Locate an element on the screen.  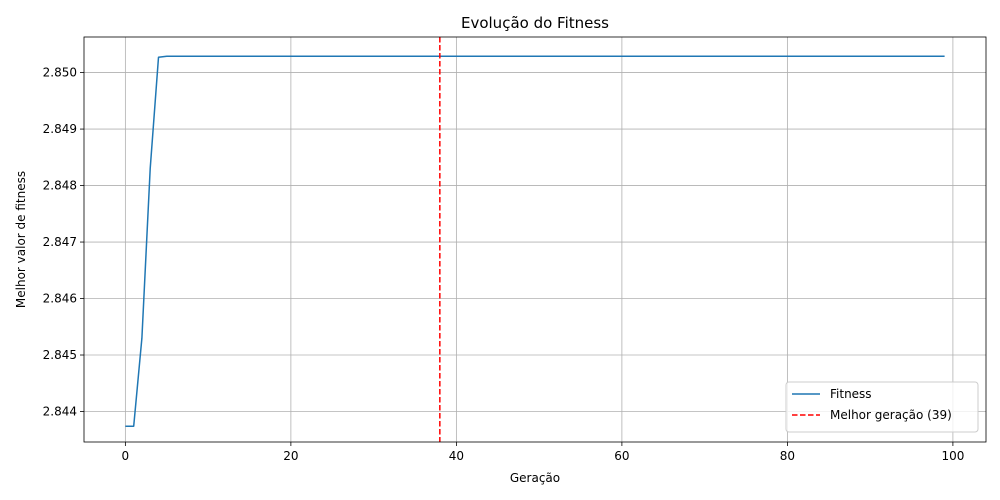
legend-label-best-generation: Melhor geração (39) is located at coordinates (891, 415).